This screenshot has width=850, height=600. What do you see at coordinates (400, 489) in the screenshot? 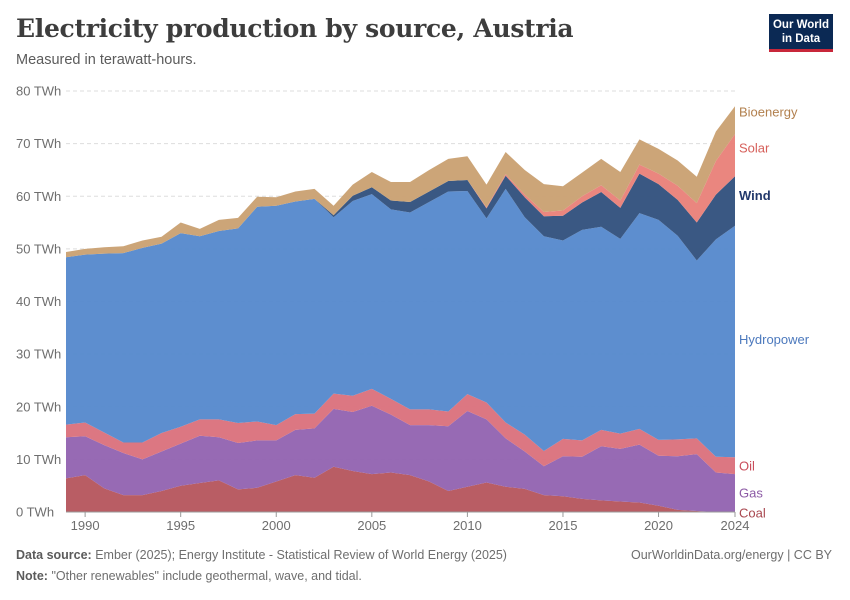
I see `area-coal` at bounding box center [400, 489].